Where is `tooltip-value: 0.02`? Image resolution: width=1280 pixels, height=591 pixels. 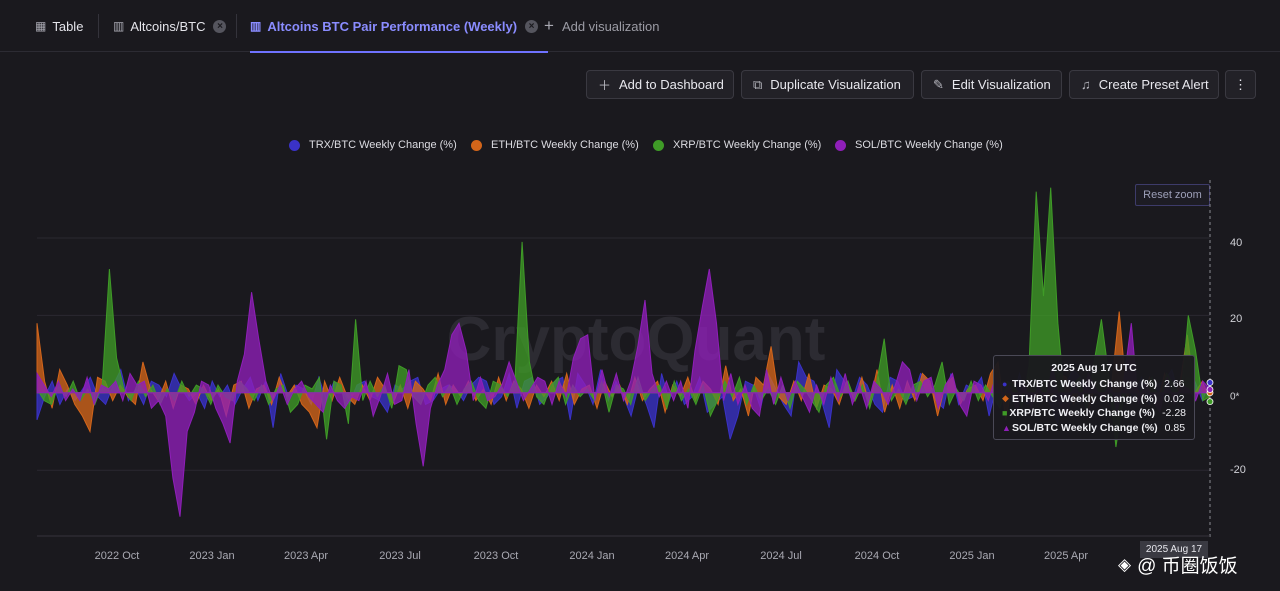
tooltip-value: 0.02 is located at coordinates (1174, 398).